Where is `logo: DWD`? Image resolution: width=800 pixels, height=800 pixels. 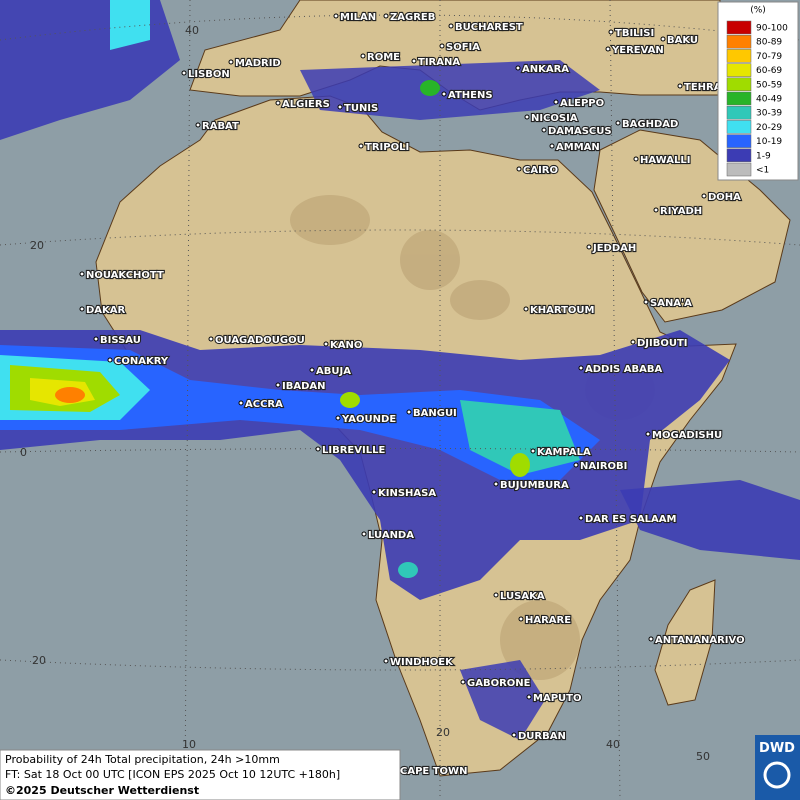 logo: DWD is located at coordinates (777, 767).